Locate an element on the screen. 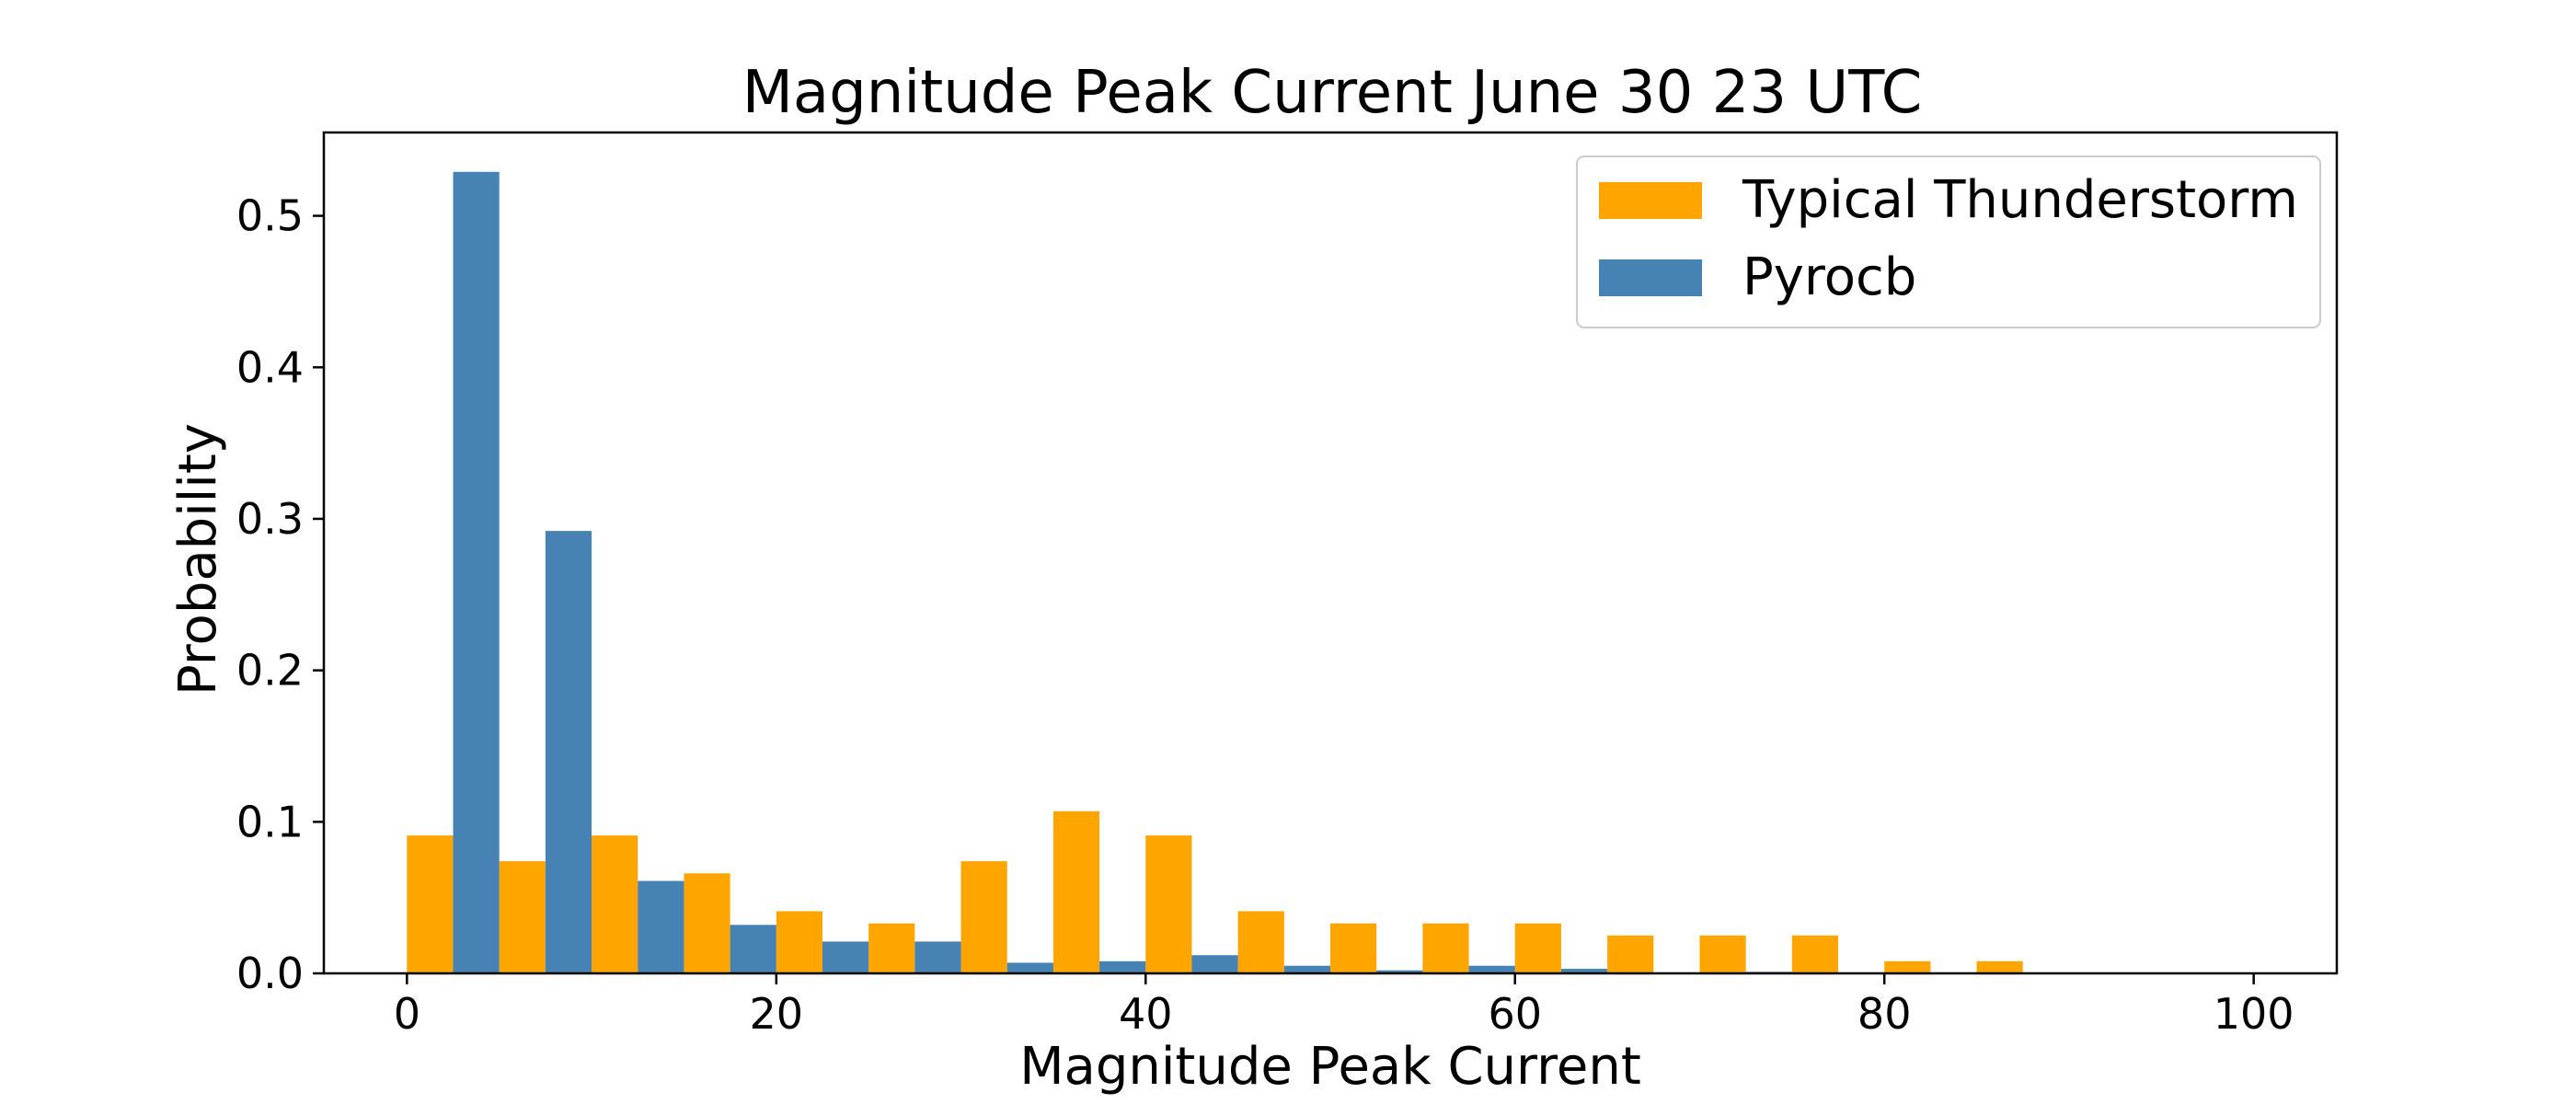 The height and width of the screenshot is (1104, 2576). y-axis: 0.0 0.1 0.2 0.3 0.4 0.5 is located at coordinates (280, 594).